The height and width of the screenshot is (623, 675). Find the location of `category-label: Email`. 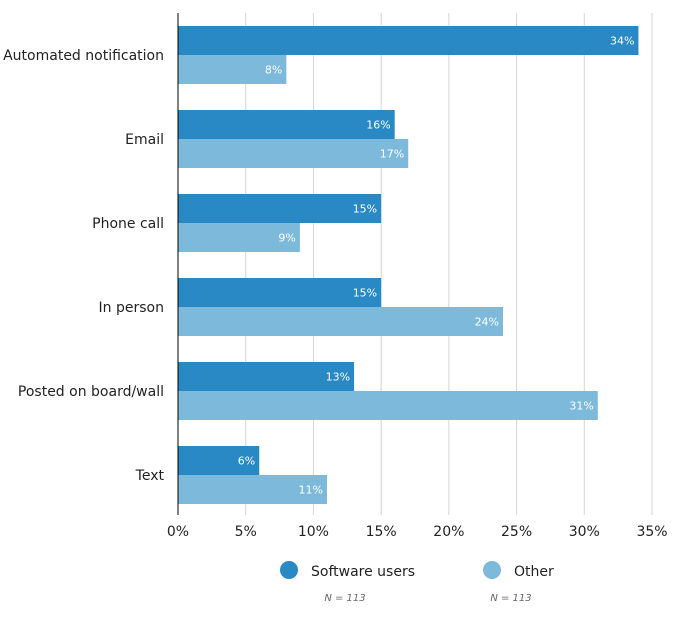

category-label: Email is located at coordinates (144, 140).